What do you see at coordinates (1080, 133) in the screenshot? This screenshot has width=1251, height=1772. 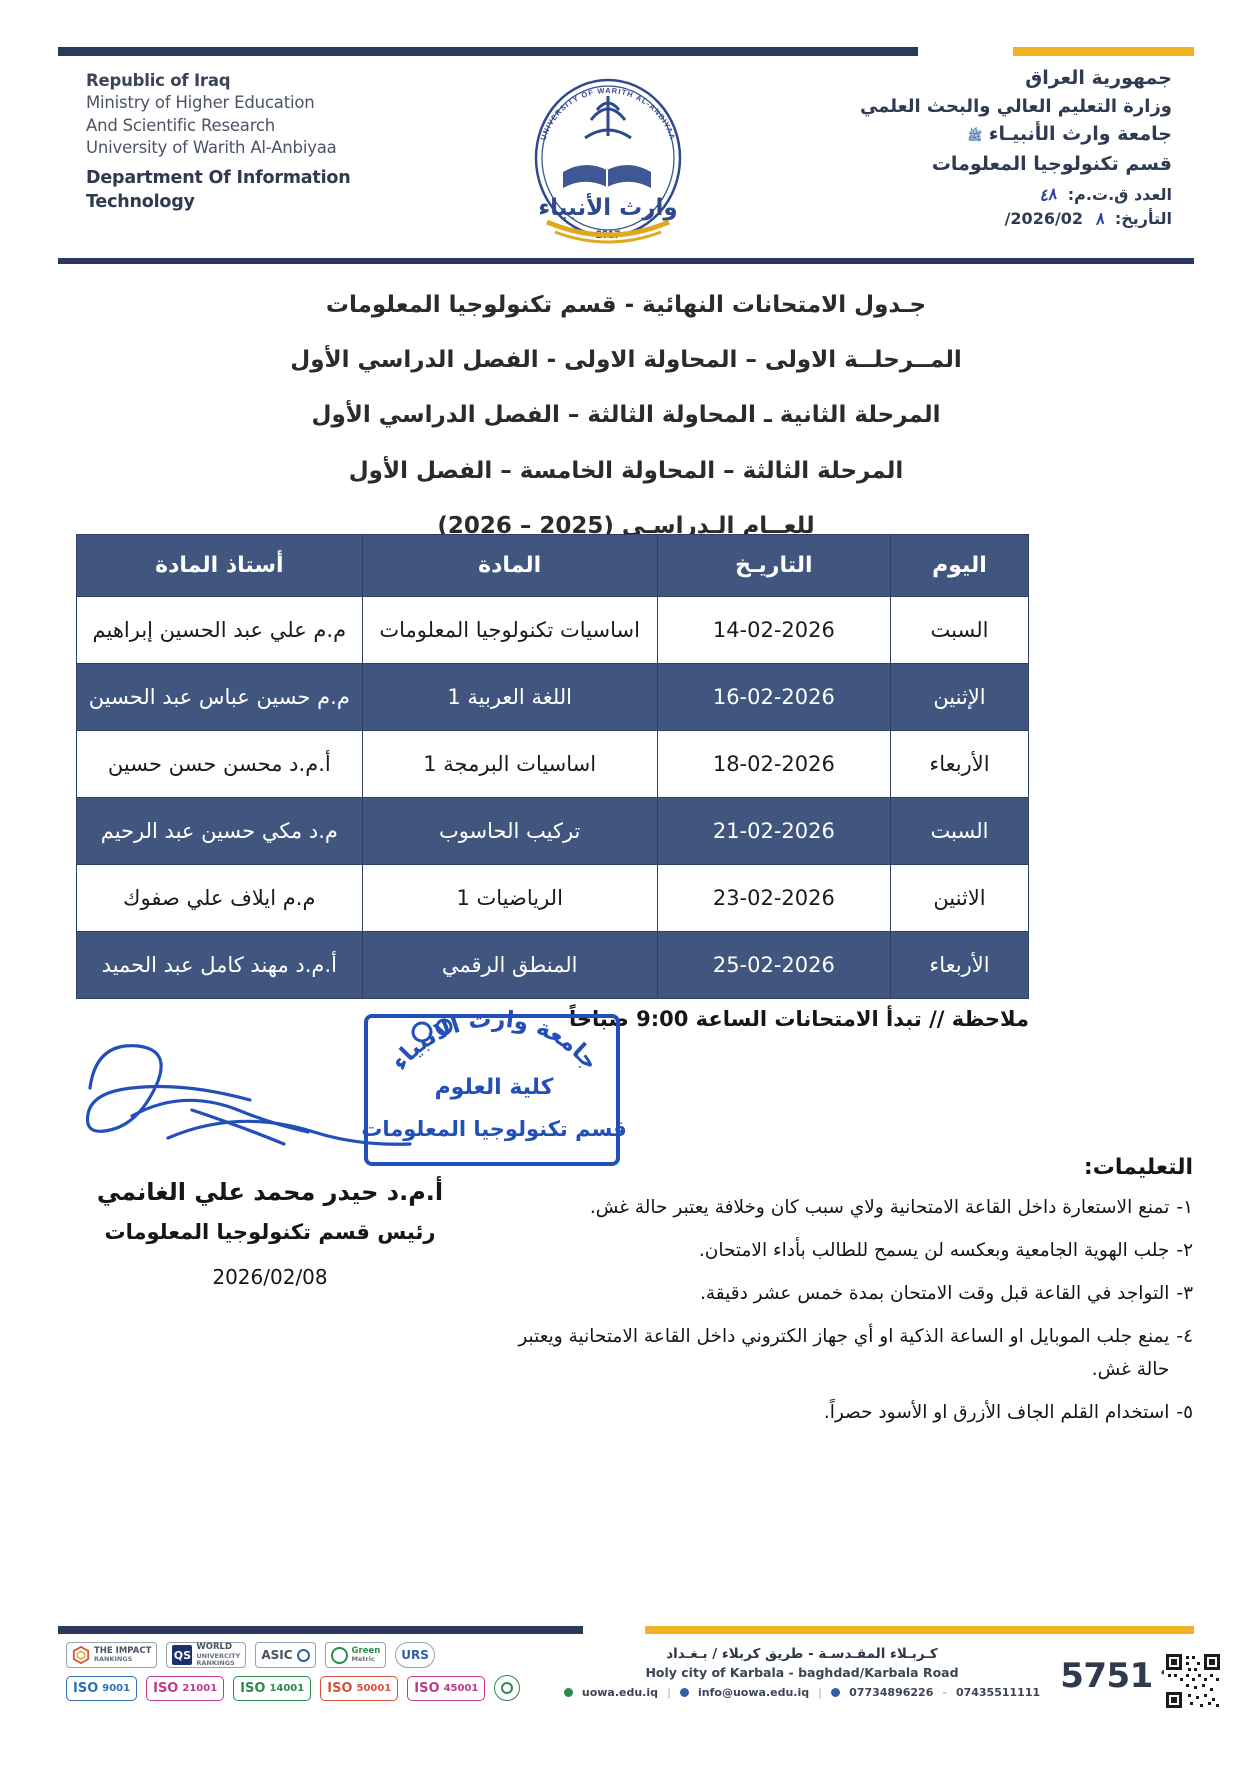 I see `university-name-ar: جامعة وارث الأنبيـاء` at bounding box center [1080, 133].